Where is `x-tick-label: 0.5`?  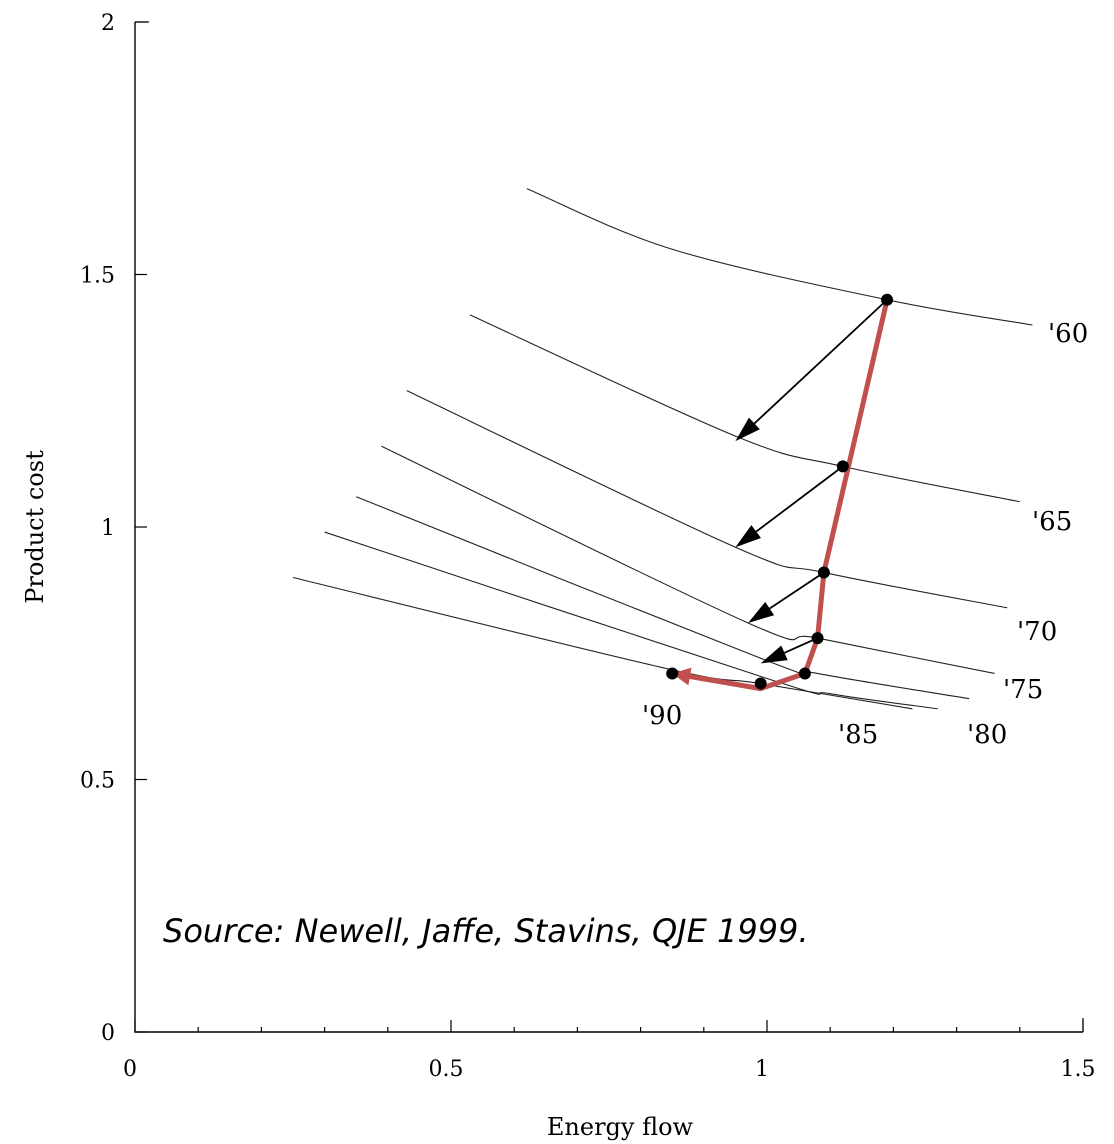
x-tick-label: 0.5 is located at coordinates (446, 1069).